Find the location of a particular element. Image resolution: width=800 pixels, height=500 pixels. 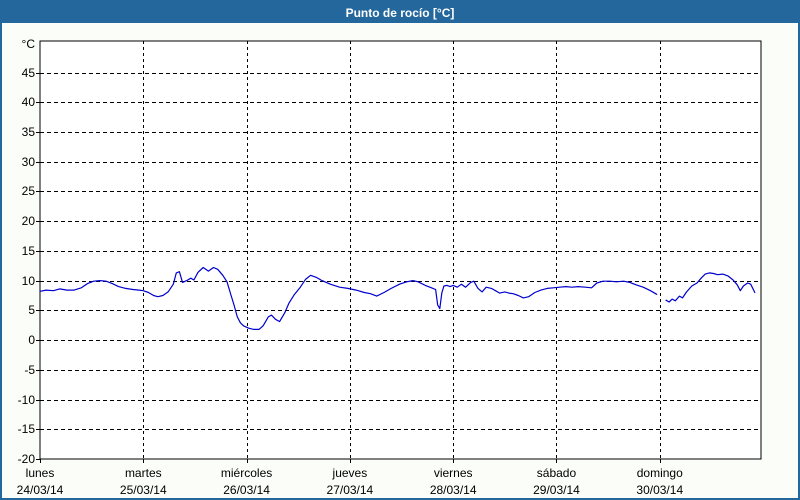

y-tick-label: -20 is located at coordinates (26, 459).